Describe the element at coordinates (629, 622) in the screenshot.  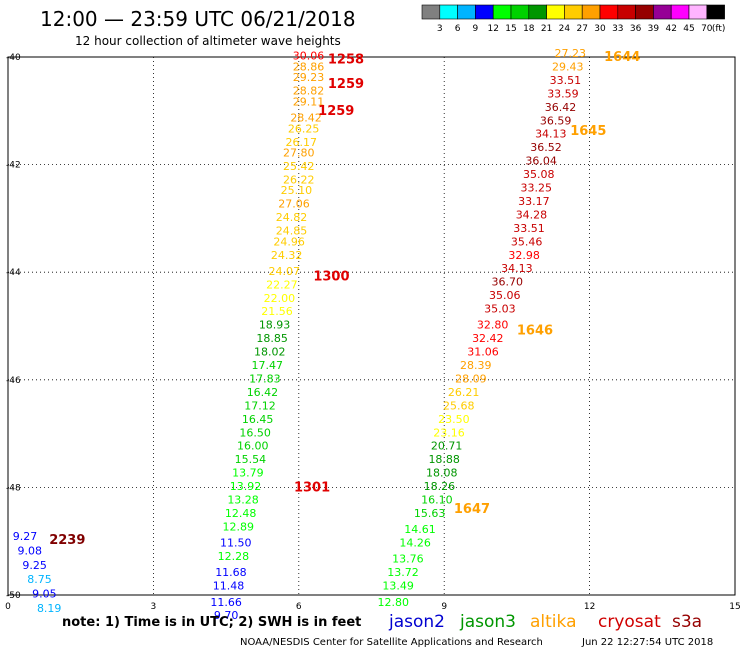
I see `satellite-cryosat: cryosat` at that location.